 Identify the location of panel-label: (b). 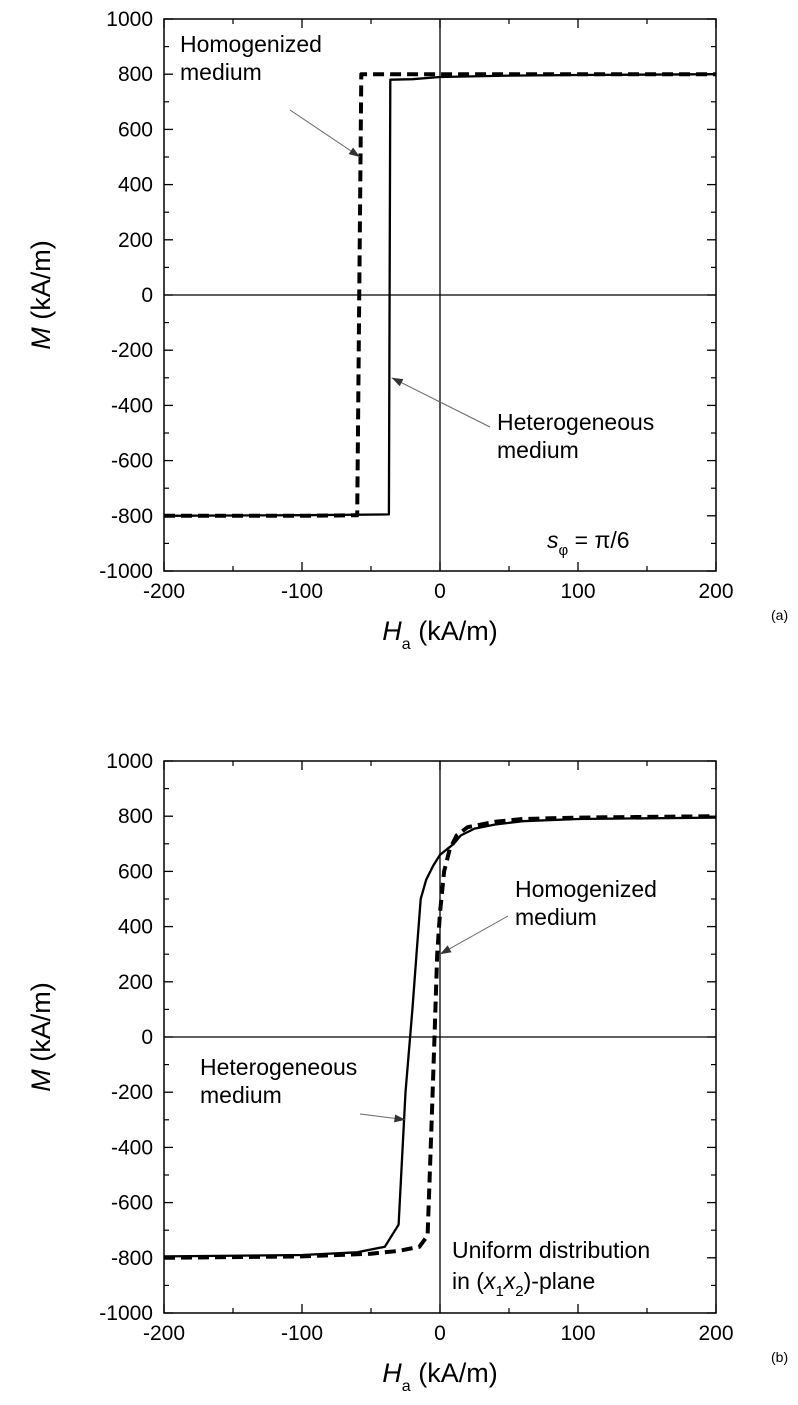
(779, 1357).